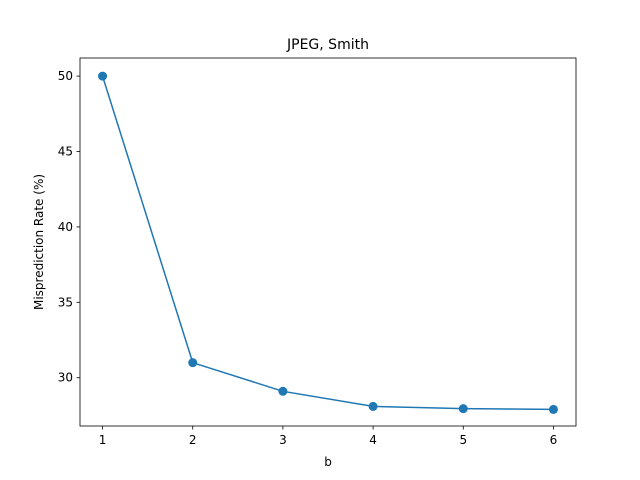 The image size is (640, 480). Describe the element at coordinates (65, 378) in the screenshot. I see `y-tick-label: 30` at that location.